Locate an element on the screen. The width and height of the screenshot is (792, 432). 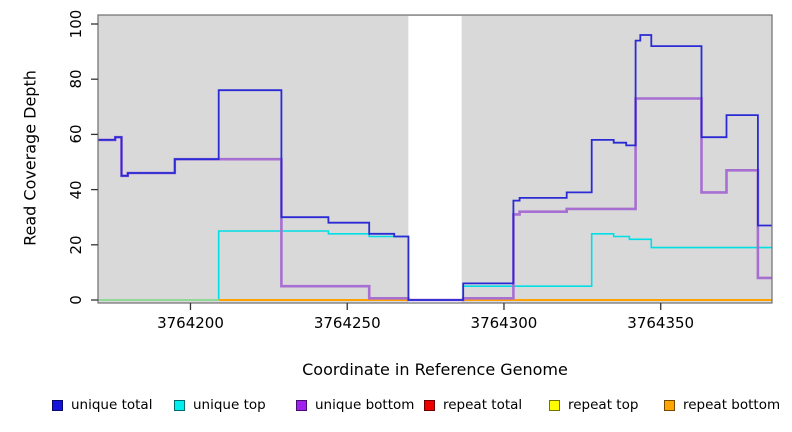
legend-item-repeat-total: repeat total is located at coordinates (473, 405).